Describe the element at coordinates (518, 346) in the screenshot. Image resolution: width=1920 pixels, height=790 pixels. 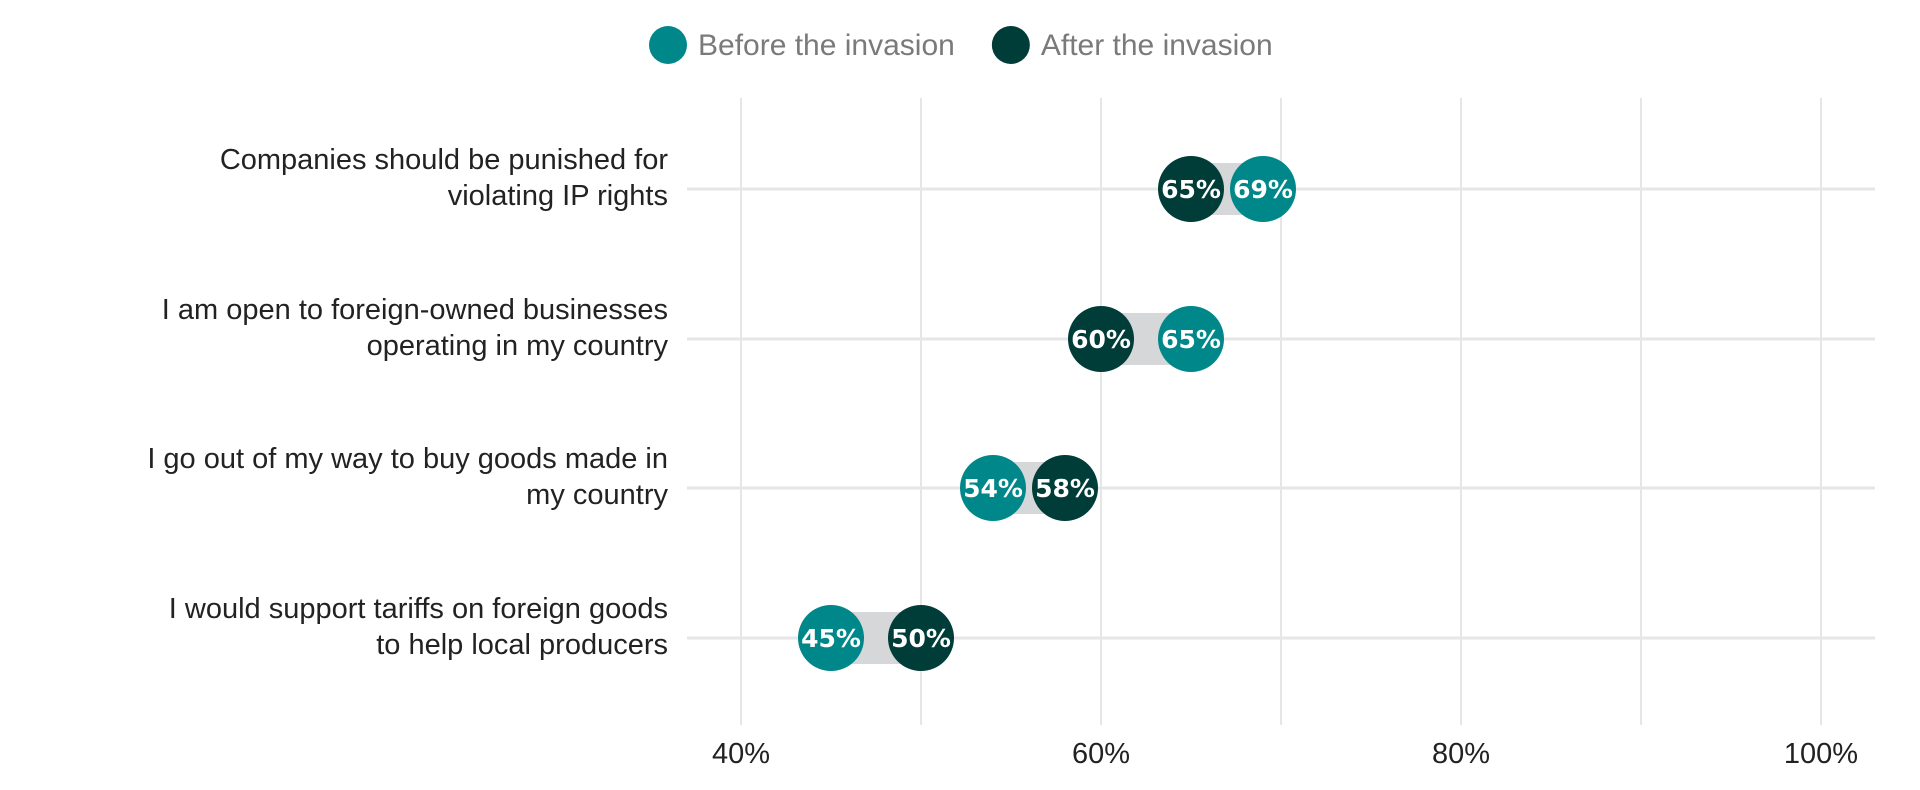
I see `category-label-line: operating in my country` at that location.